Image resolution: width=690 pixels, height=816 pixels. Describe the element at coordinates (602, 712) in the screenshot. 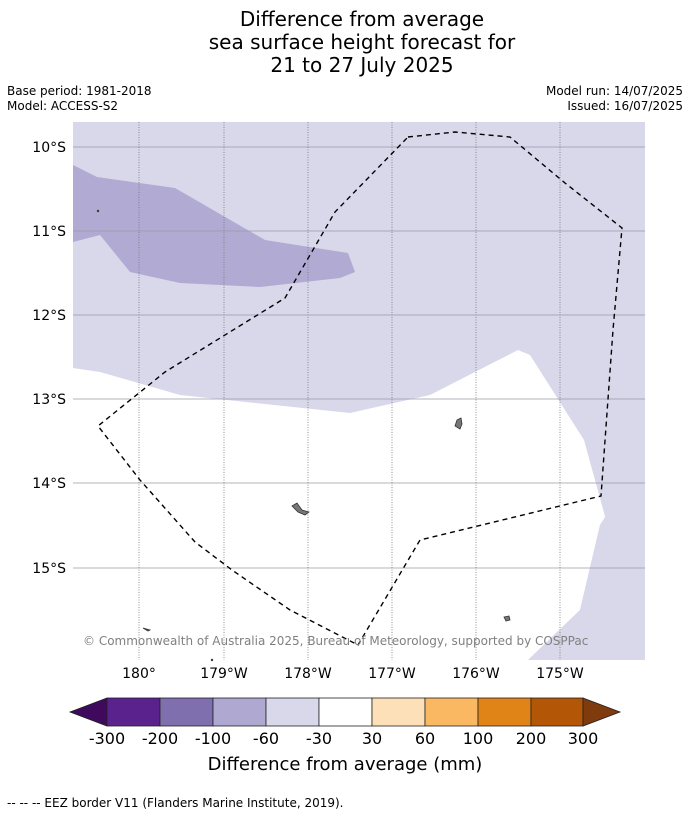

I see `colorbar-high-extend` at that location.